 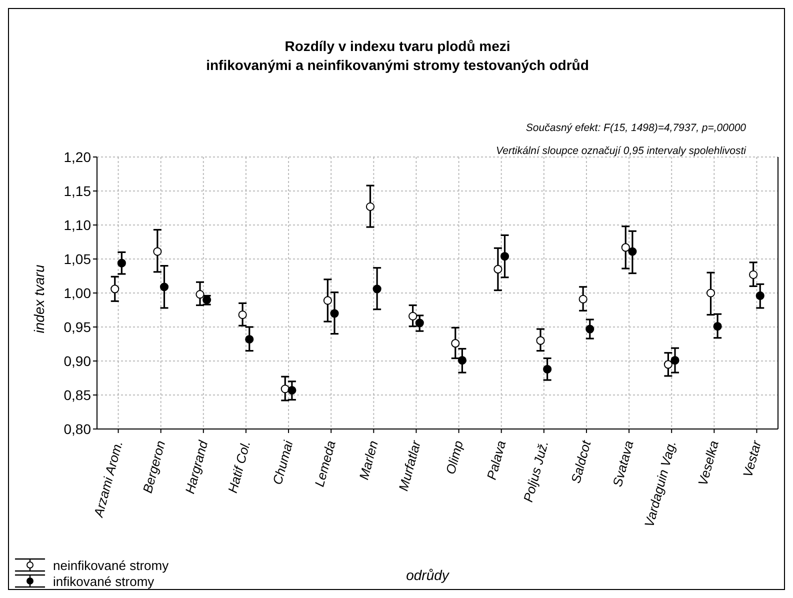 I want to click on x-tick-label: Vestar, so click(x=752, y=458).